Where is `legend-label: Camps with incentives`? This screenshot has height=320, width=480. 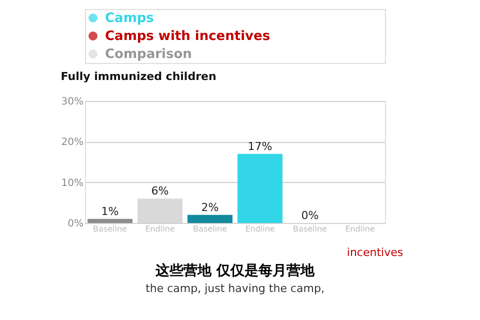 legend-label: Camps with incentives is located at coordinates (187, 36).